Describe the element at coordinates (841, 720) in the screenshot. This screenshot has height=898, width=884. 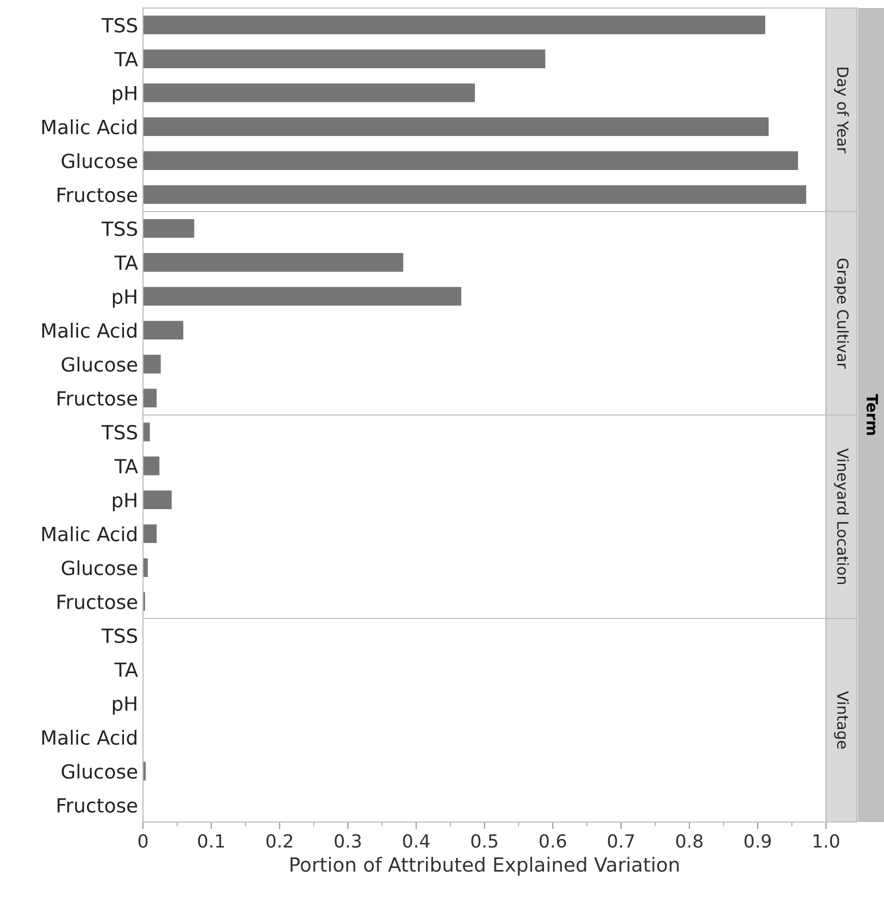
I see `y2-axis-title: Vintage` at that location.